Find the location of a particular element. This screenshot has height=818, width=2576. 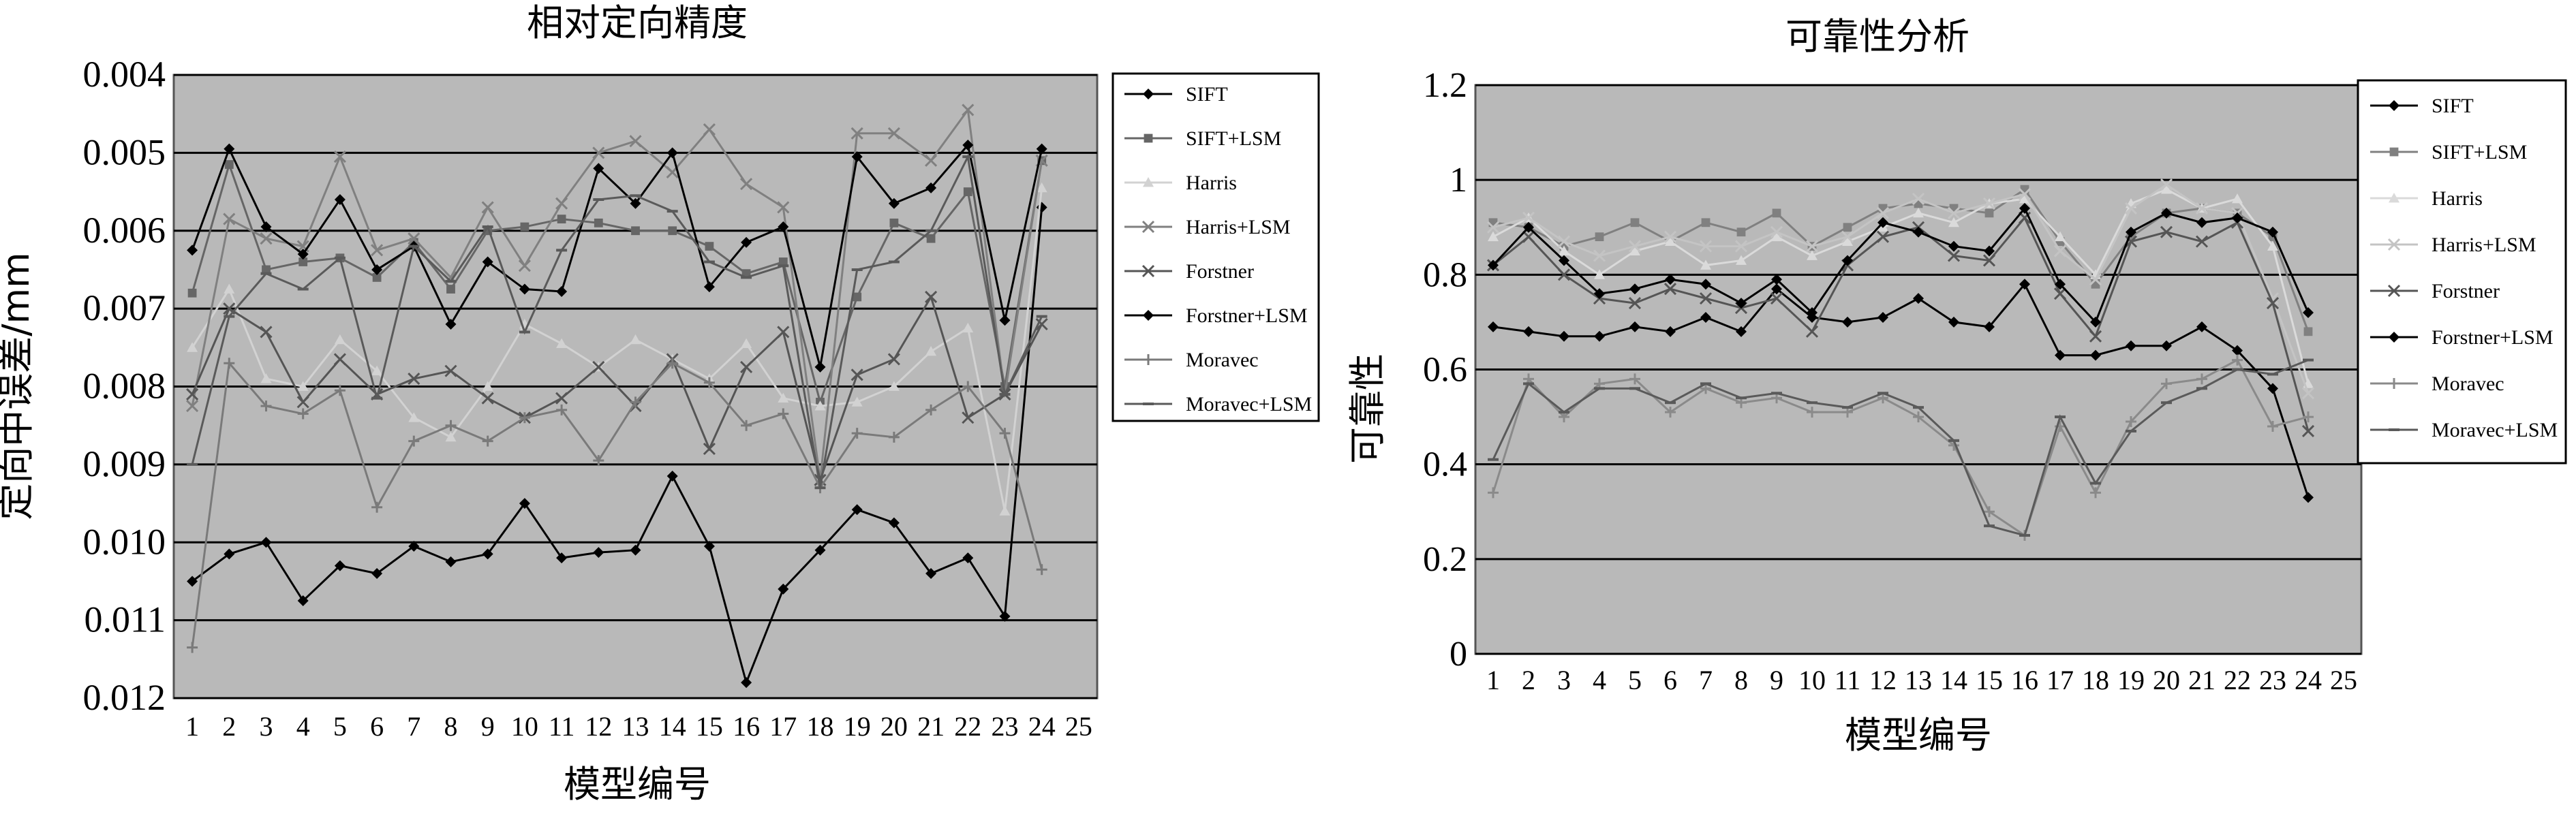

x-tick-label: 21 is located at coordinates (931, 726).